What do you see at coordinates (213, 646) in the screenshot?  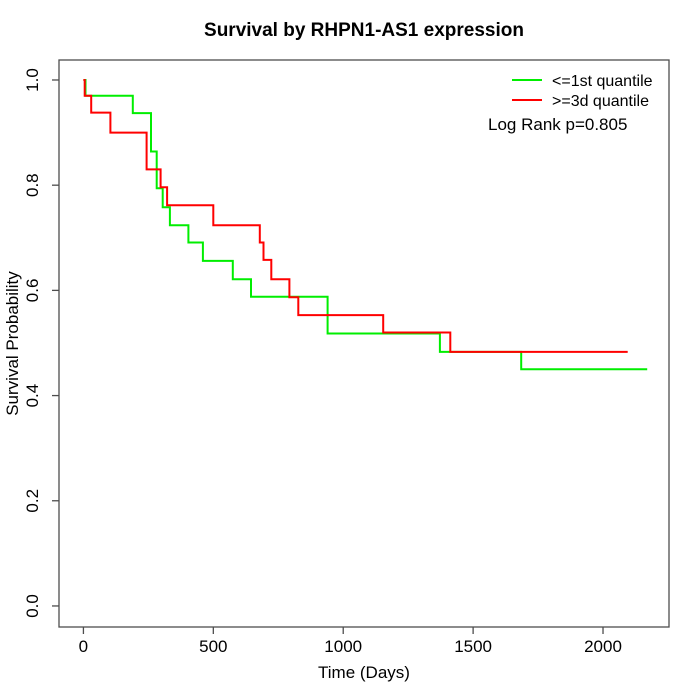 I see `x-tick-label-1: 500` at bounding box center [213, 646].